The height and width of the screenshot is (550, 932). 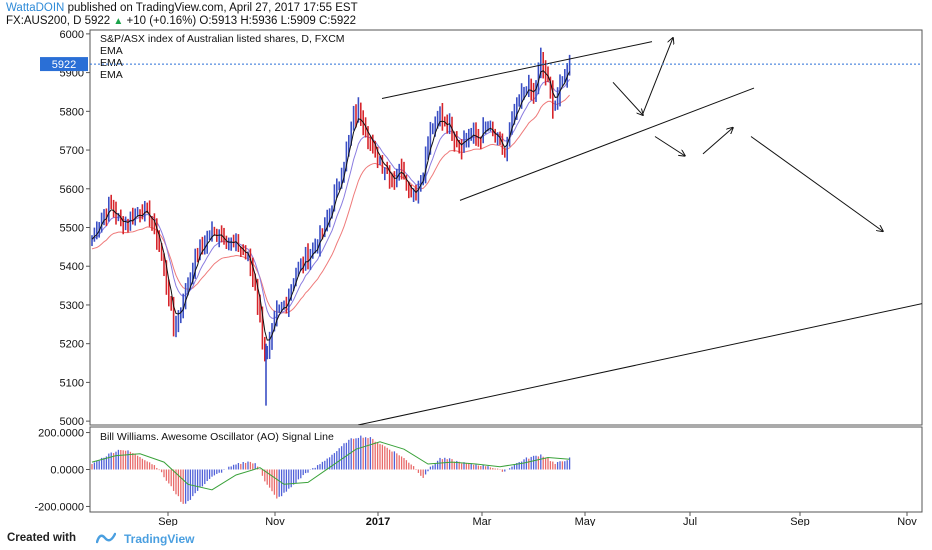 What do you see at coordinates (67, 471) in the screenshot?
I see `ao-tick-label: 0.0000` at bounding box center [67, 471].